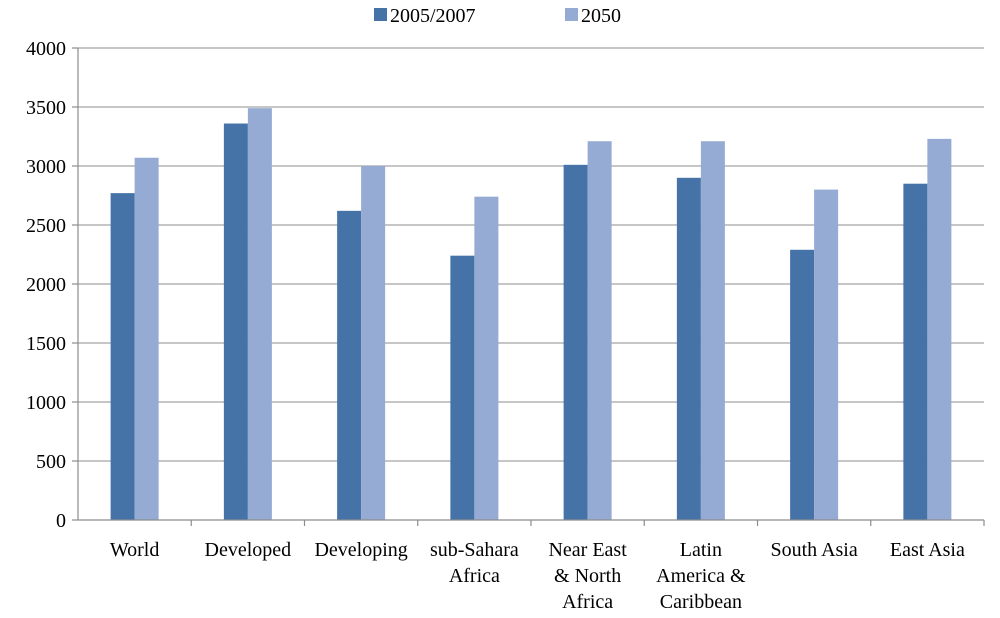  Describe the element at coordinates (701, 602) in the screenshot. I see `x-category-label-line: Caribbean` at that location.